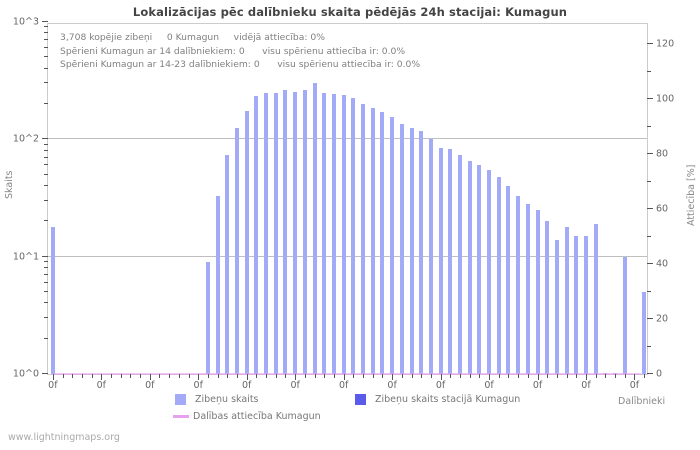 The height and width of the screenshot is (450, 700). I want to click on y-axis-tick-label-right: 100, so click(665, 99).